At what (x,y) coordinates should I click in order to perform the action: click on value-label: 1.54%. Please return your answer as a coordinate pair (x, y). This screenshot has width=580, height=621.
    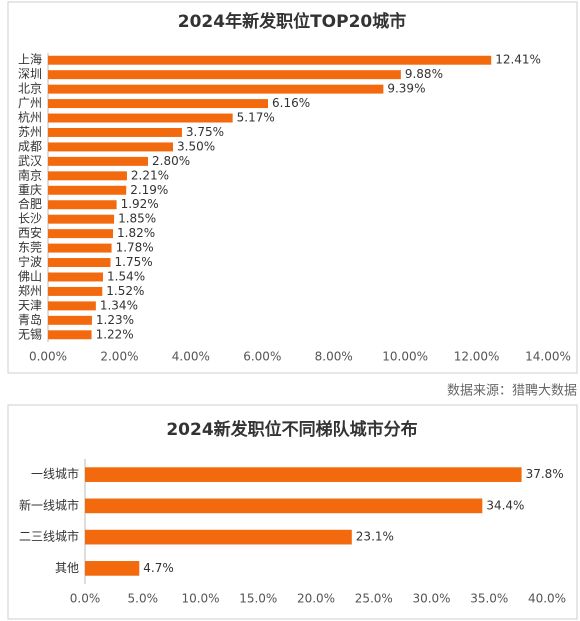
    Looking at the image, I should click on (126, 276).